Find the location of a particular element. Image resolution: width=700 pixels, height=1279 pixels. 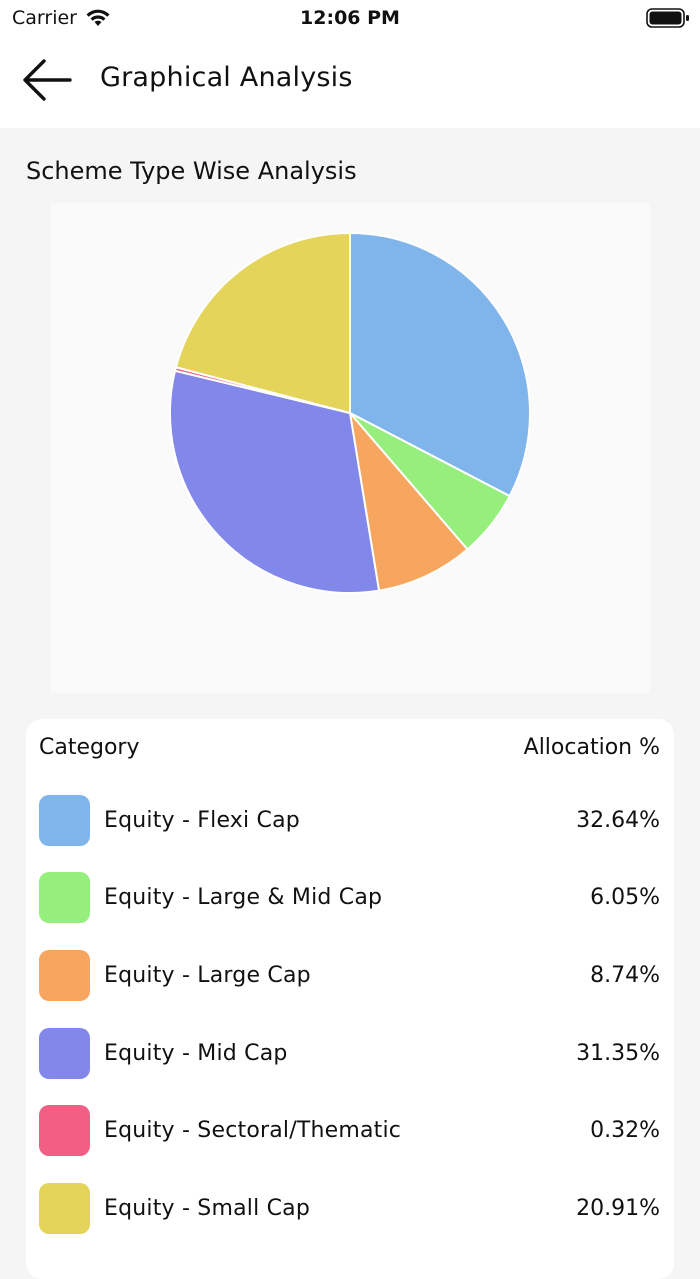

allocation-value: 0.32% is located at coordinates (625, 1130).